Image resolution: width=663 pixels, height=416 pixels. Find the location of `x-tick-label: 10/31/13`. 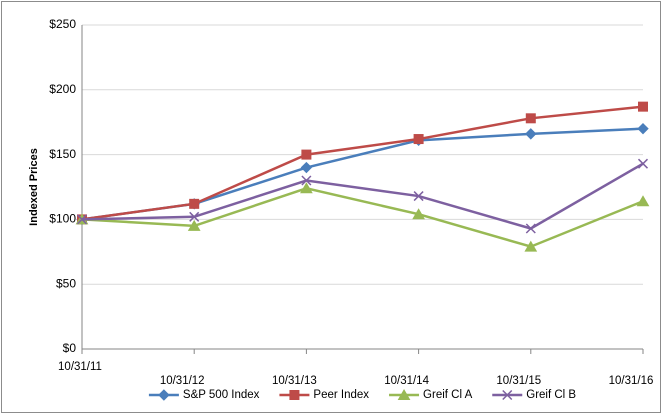

x-tick-label: 10/31/13 is located at coordinates (294, 381).